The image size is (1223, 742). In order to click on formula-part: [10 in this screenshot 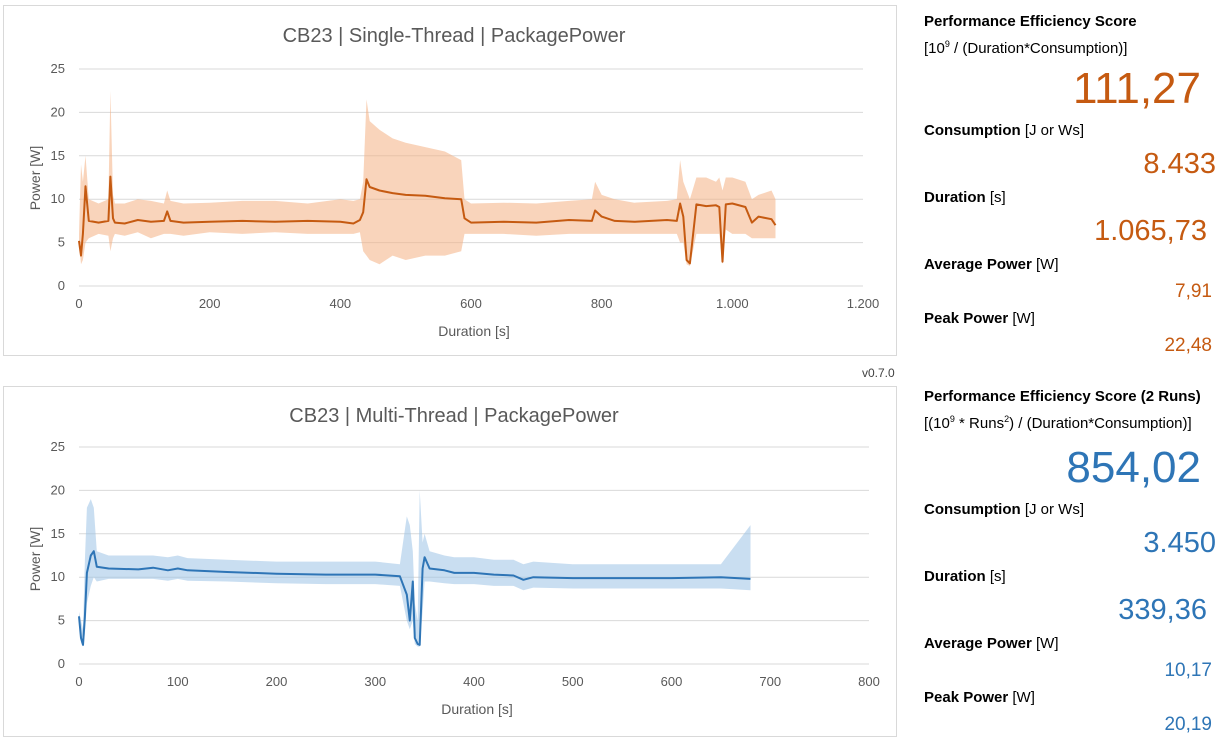, I will do `click(934, 48)`.